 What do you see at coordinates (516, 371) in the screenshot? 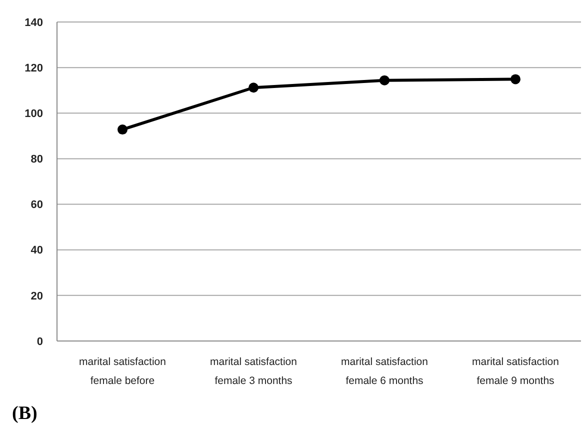
I see `x-tick-label: marital satisfaction female 9 months` at bounding box center [516, 371].